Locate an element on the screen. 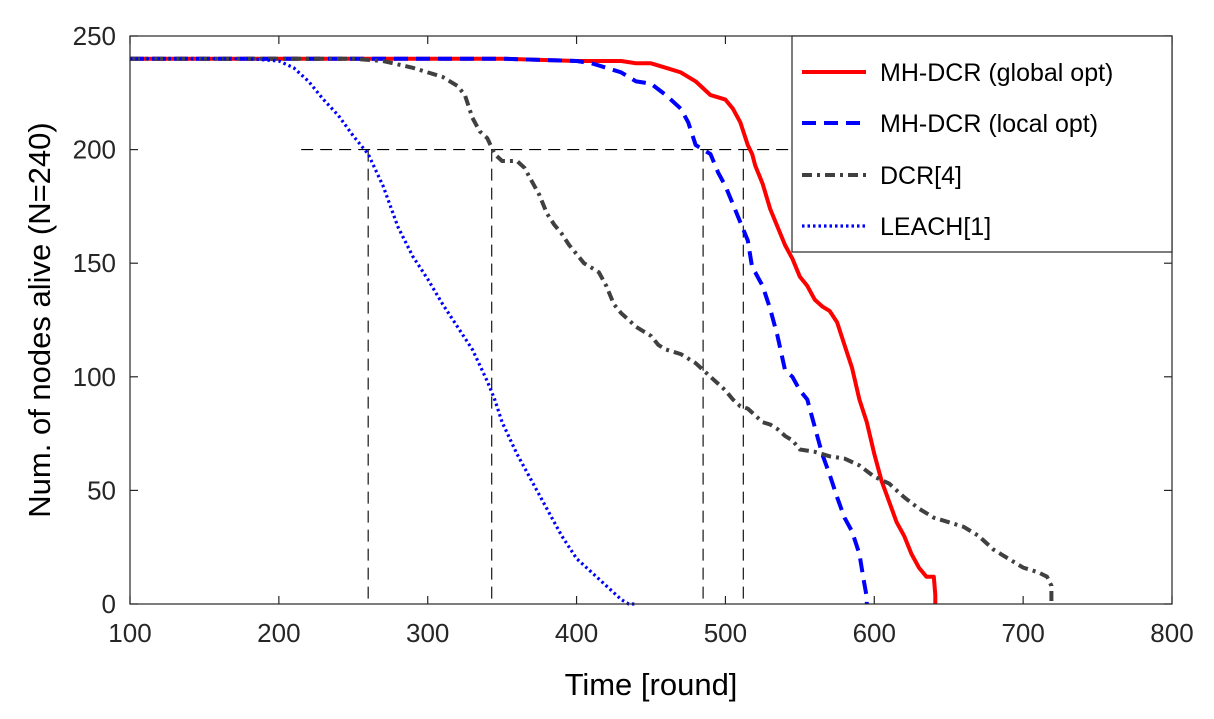  x-tick-label: 300 is located at coordinates (427, 633).